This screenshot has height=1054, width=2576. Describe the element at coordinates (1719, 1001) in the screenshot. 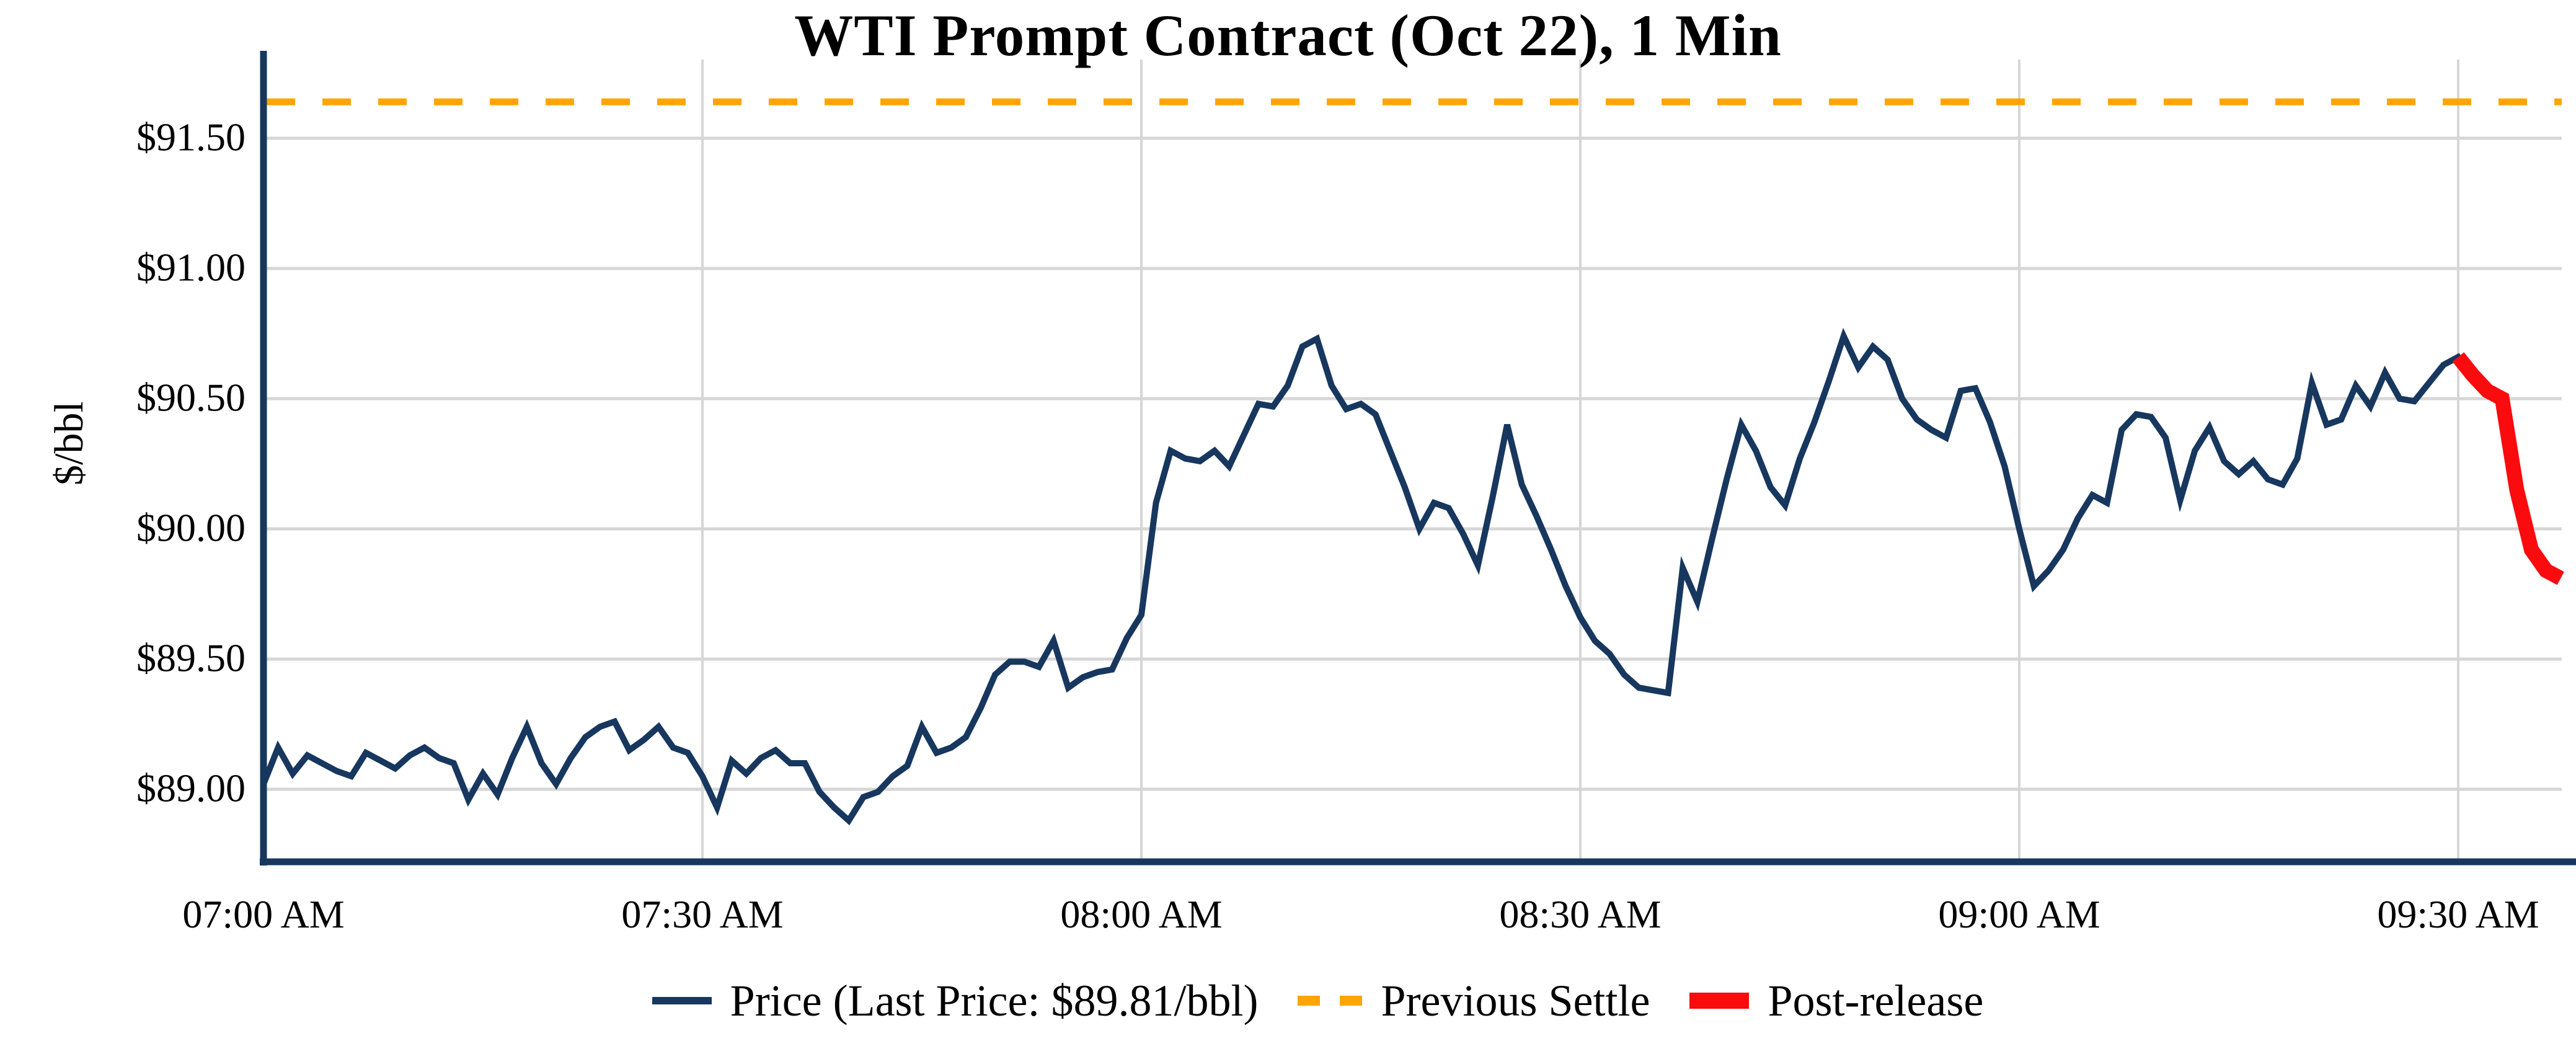

I see `post-release-swatch-icon` at that location.